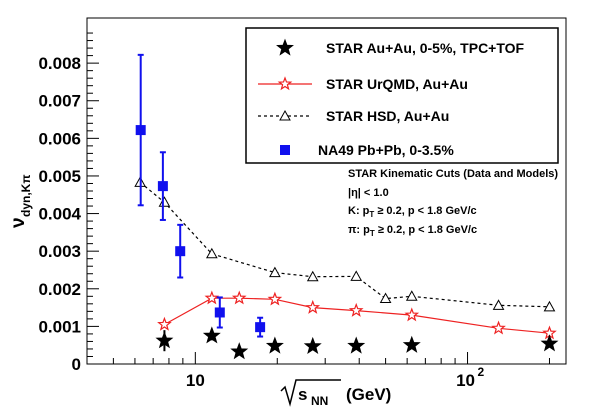  Describe the element at coordinates (387, 116) in the screenshot. I see `legend-entry-label: STAR HSD, Au+Au` at that location.